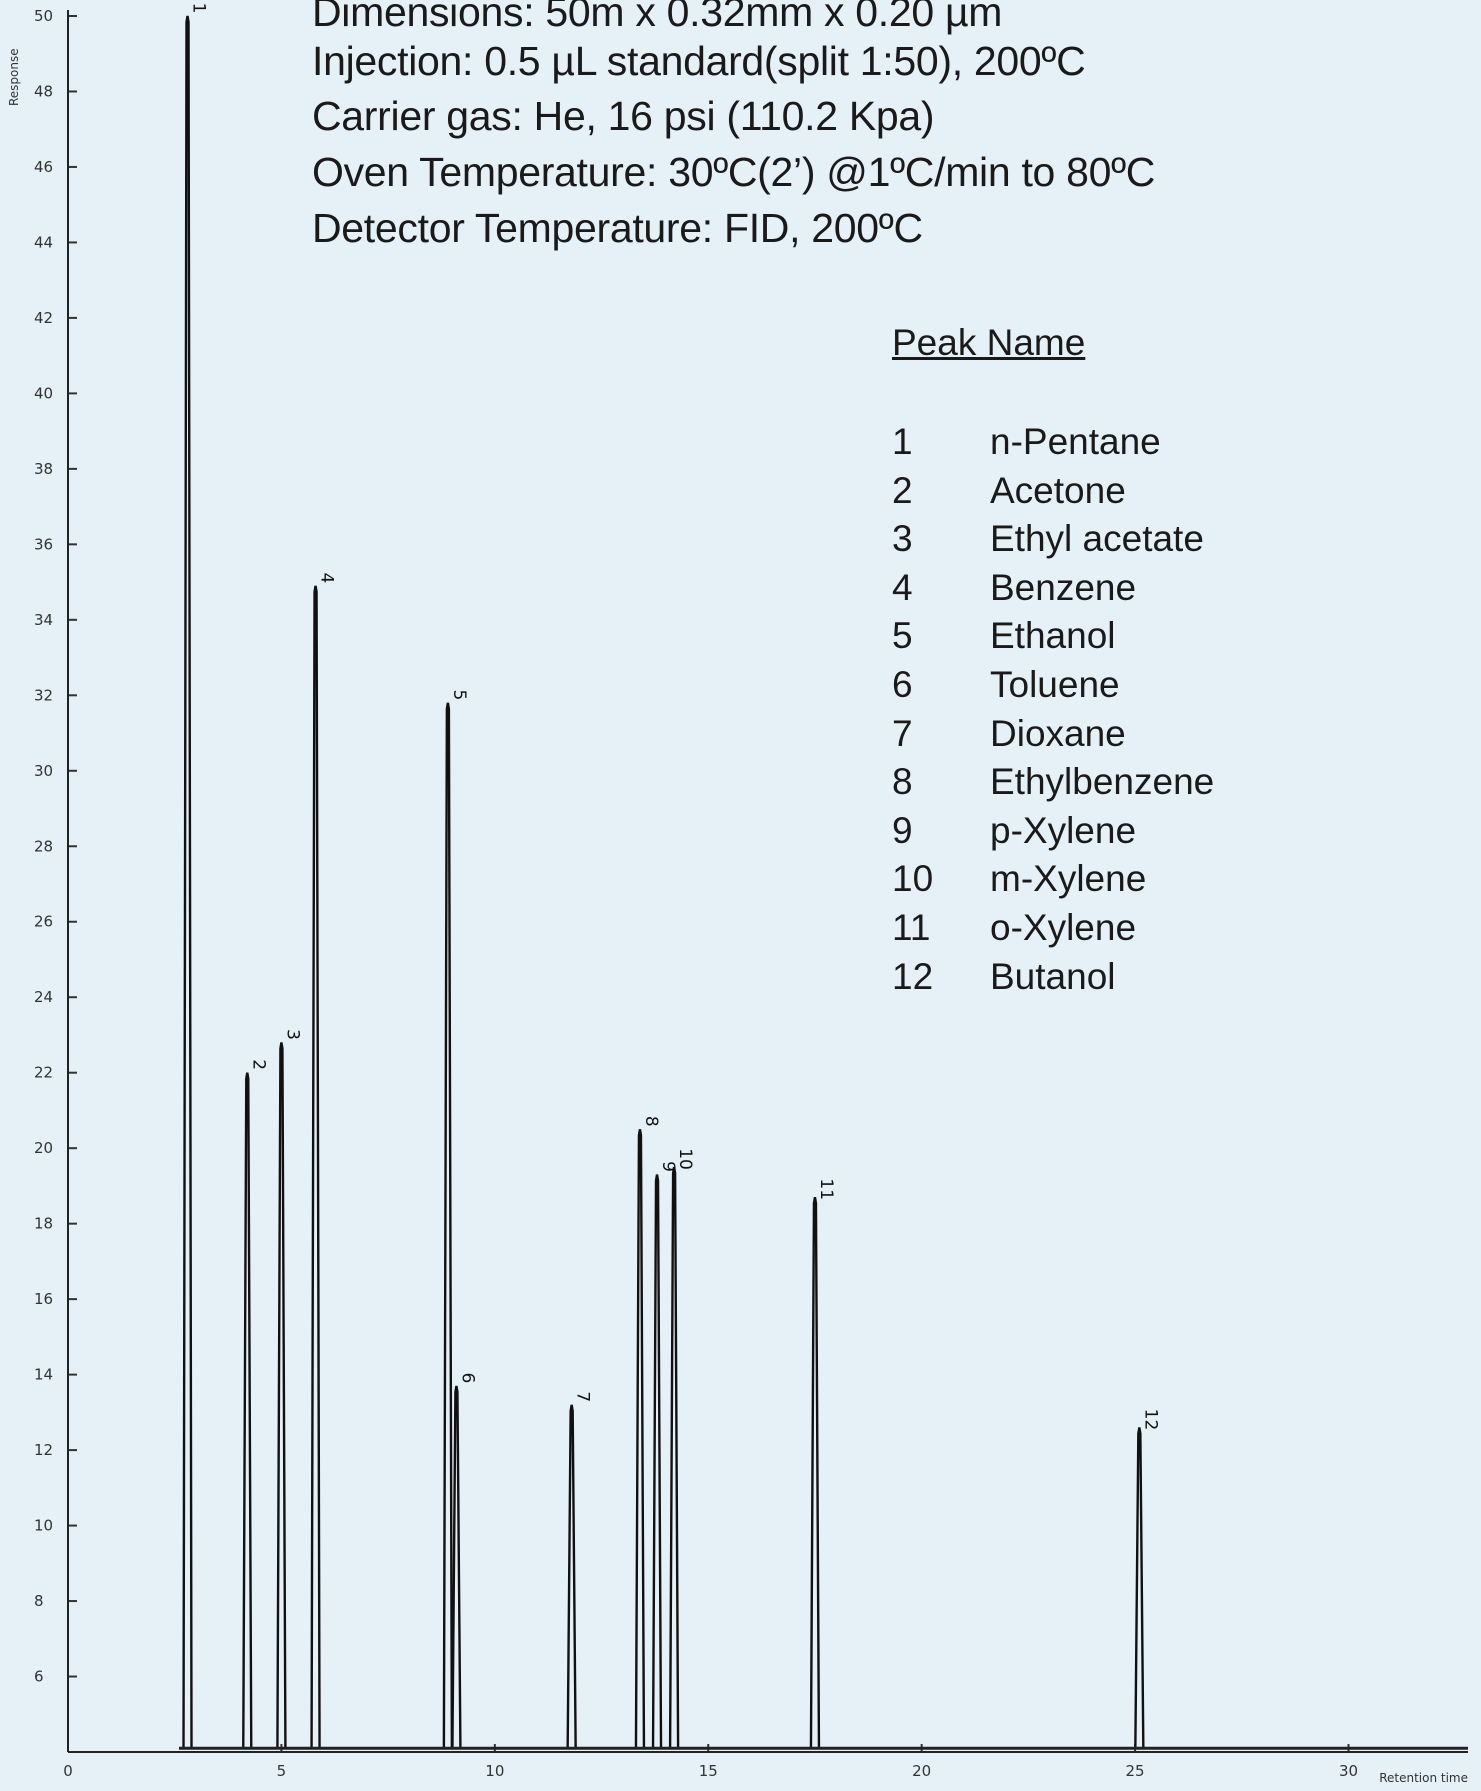  Describe the element at coordinates (43, 167) in the screenshot. I see `y-tick-label: 46` at that location.